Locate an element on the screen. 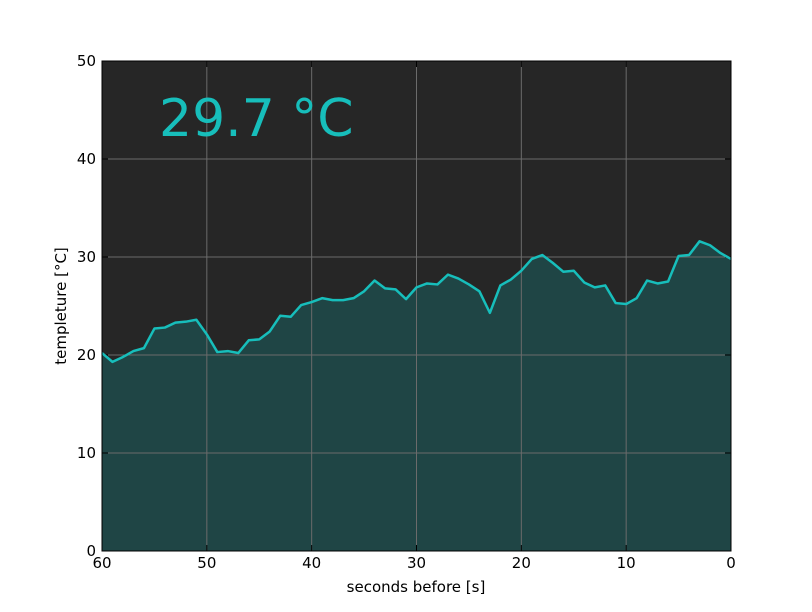 Image resolution: width=812 pixels, height=612 pixels. y-tick-label: 0 is located at coordinates (91, 551).